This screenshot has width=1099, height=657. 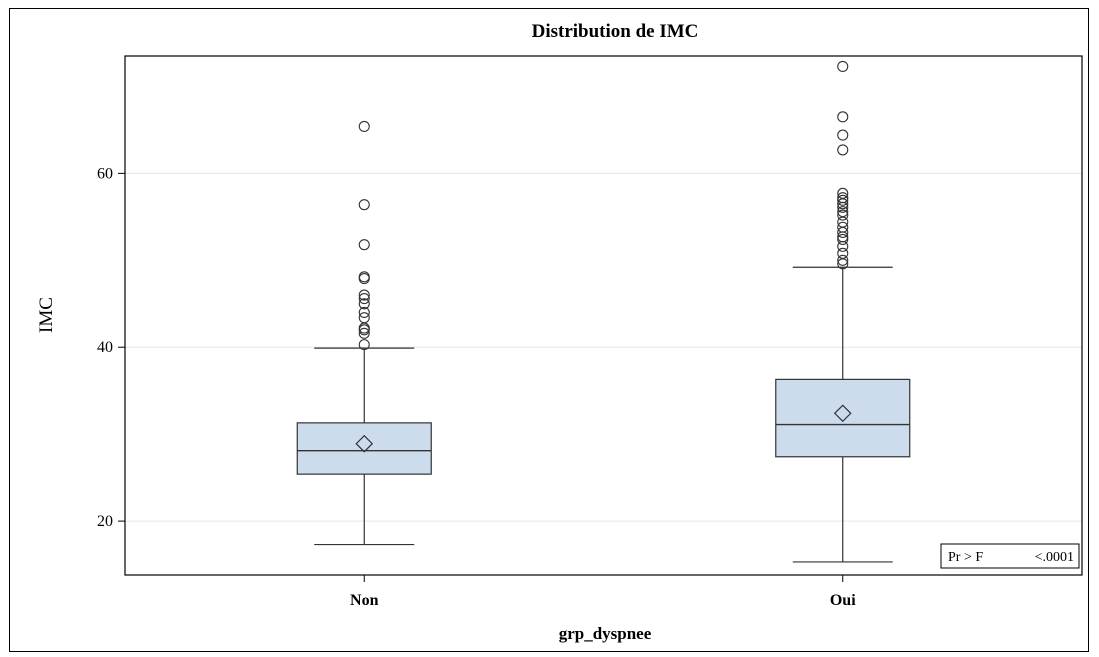 I want to click on y-tick-label: 60, so click(x=105, y=173).